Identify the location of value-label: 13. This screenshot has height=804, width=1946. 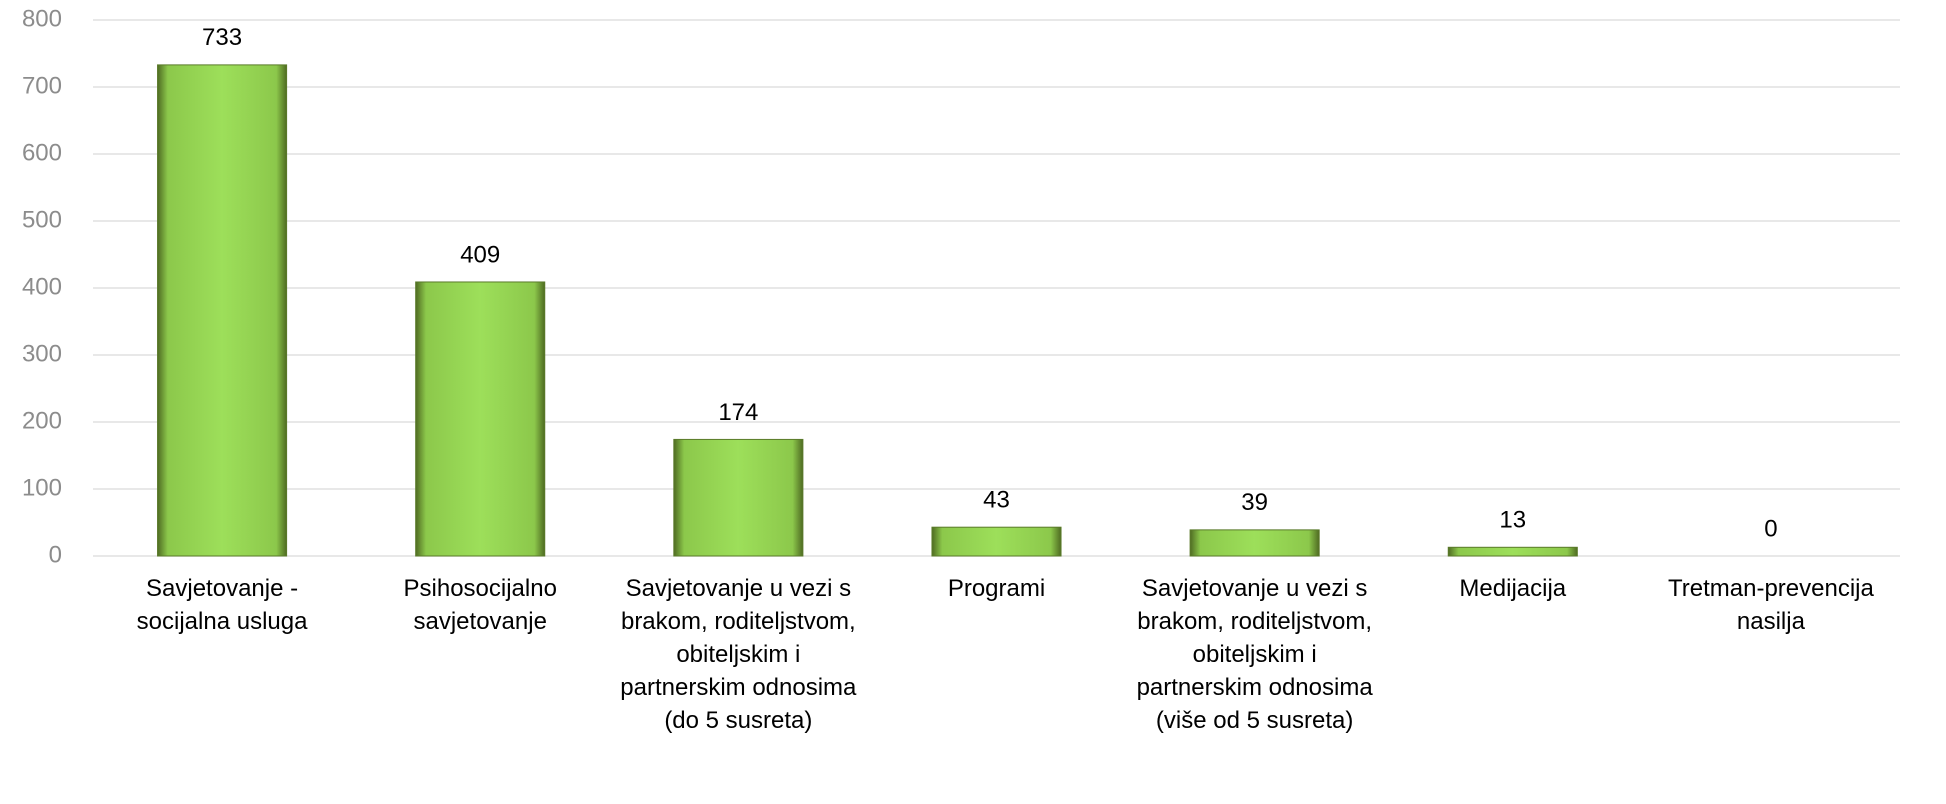
(1512, 520).